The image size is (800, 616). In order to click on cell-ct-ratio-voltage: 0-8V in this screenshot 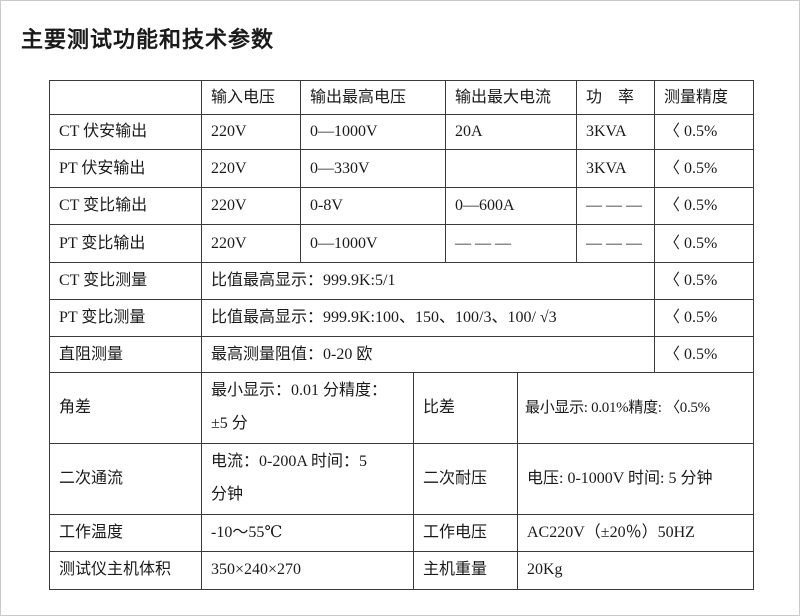, I will do `click(373, 206)`.